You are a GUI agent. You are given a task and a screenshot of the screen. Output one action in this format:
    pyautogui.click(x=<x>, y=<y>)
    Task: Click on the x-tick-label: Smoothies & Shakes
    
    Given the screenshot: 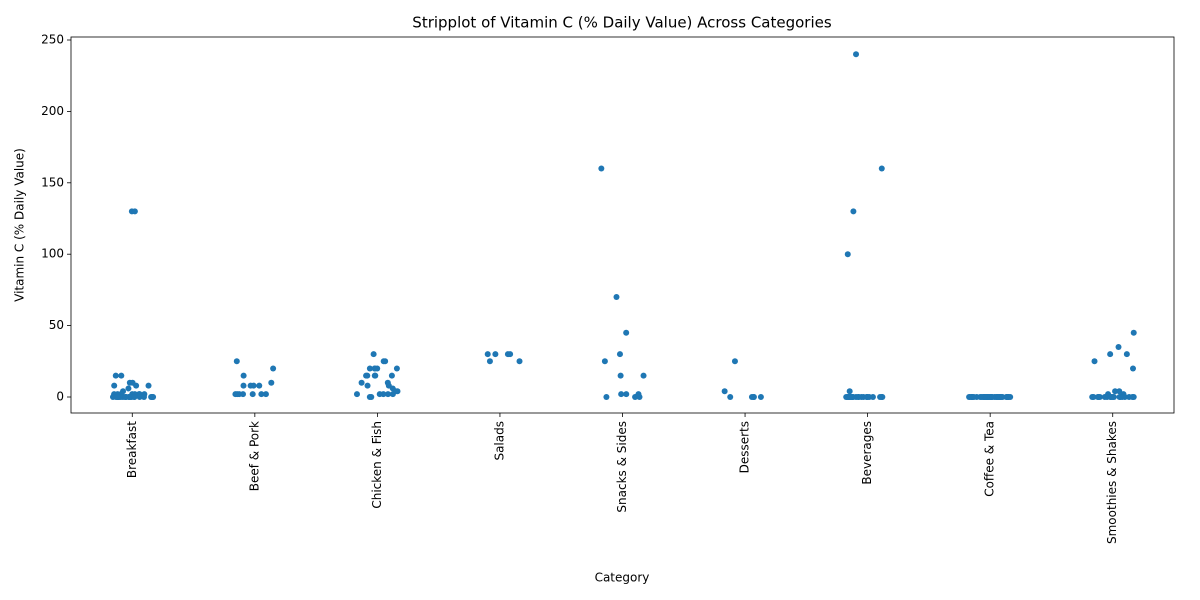 What is the action you would take?
    pyautogui.click(x=1112, y=482)
    